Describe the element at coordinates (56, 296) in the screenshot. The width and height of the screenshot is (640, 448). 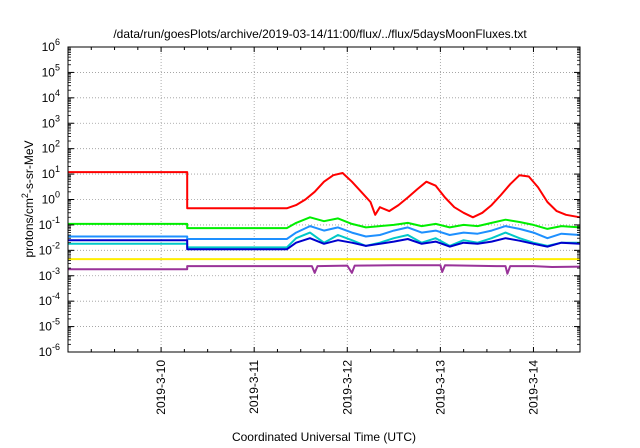
I see `y-tick-exp: -4` at that location.